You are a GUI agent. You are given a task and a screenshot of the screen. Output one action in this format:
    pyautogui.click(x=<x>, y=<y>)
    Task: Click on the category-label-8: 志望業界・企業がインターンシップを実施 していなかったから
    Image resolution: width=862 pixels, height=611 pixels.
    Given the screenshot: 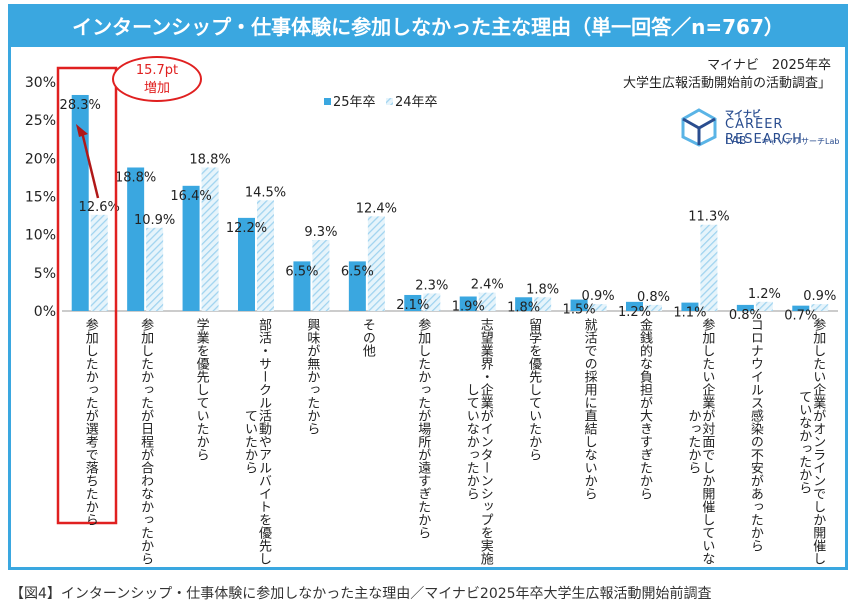 What is the action you would take?
    pyautogui.click(x=478, y=441)
    